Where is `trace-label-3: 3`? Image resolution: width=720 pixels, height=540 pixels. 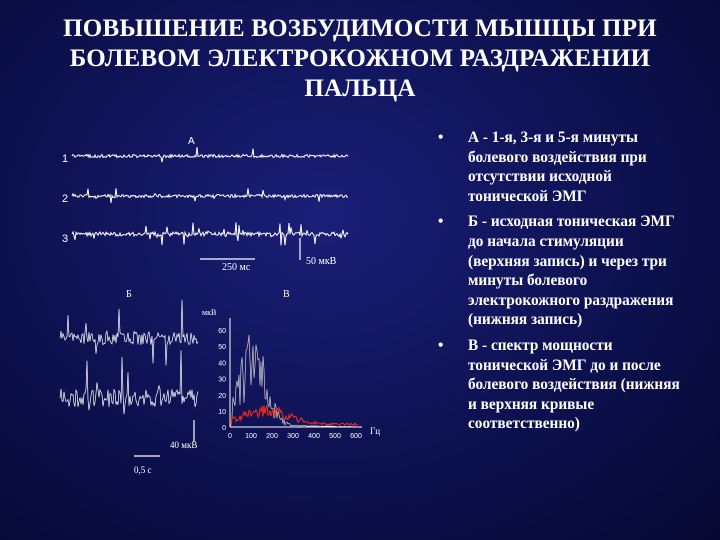
trace-label-3: 3 is located at coordinates (65, 239).